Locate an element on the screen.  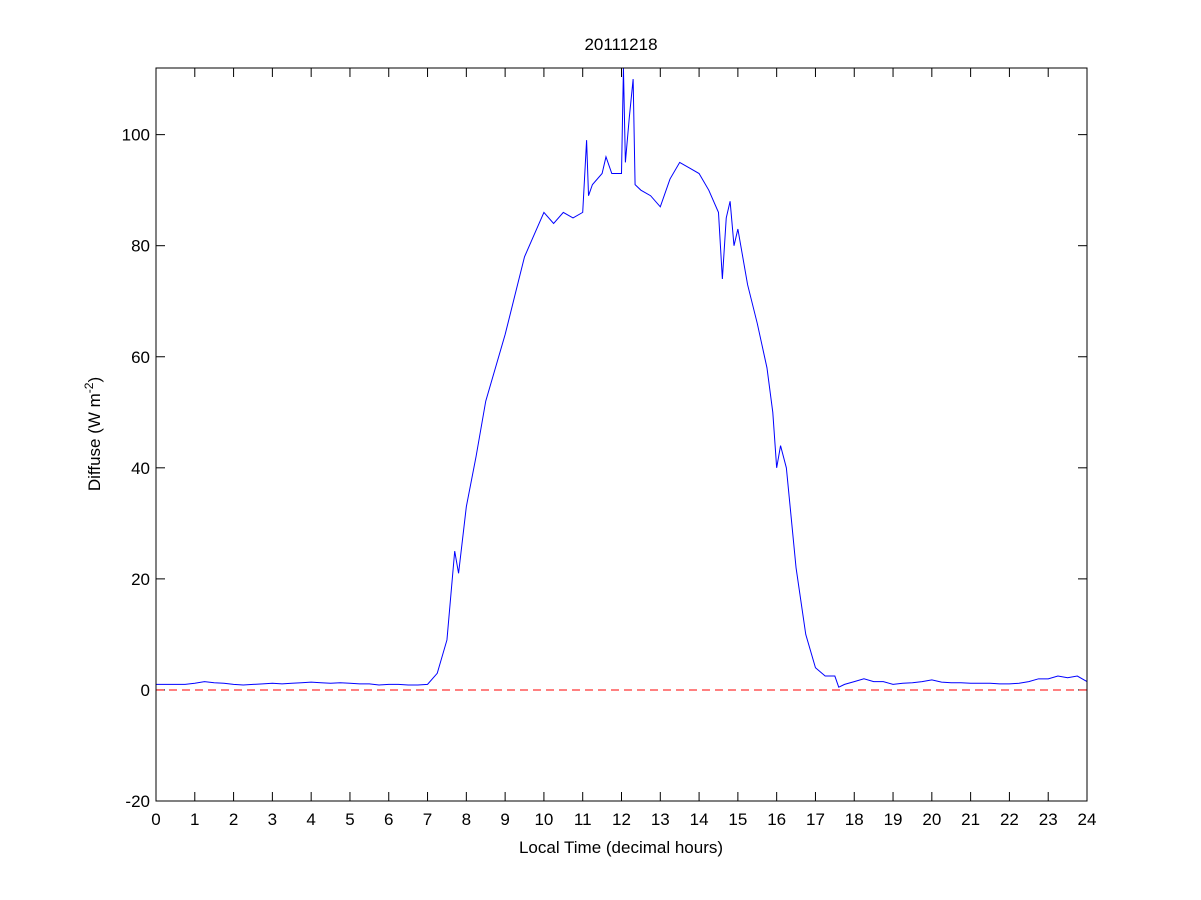
x-tick-label: 24 is located at coordinates (1087, 819).